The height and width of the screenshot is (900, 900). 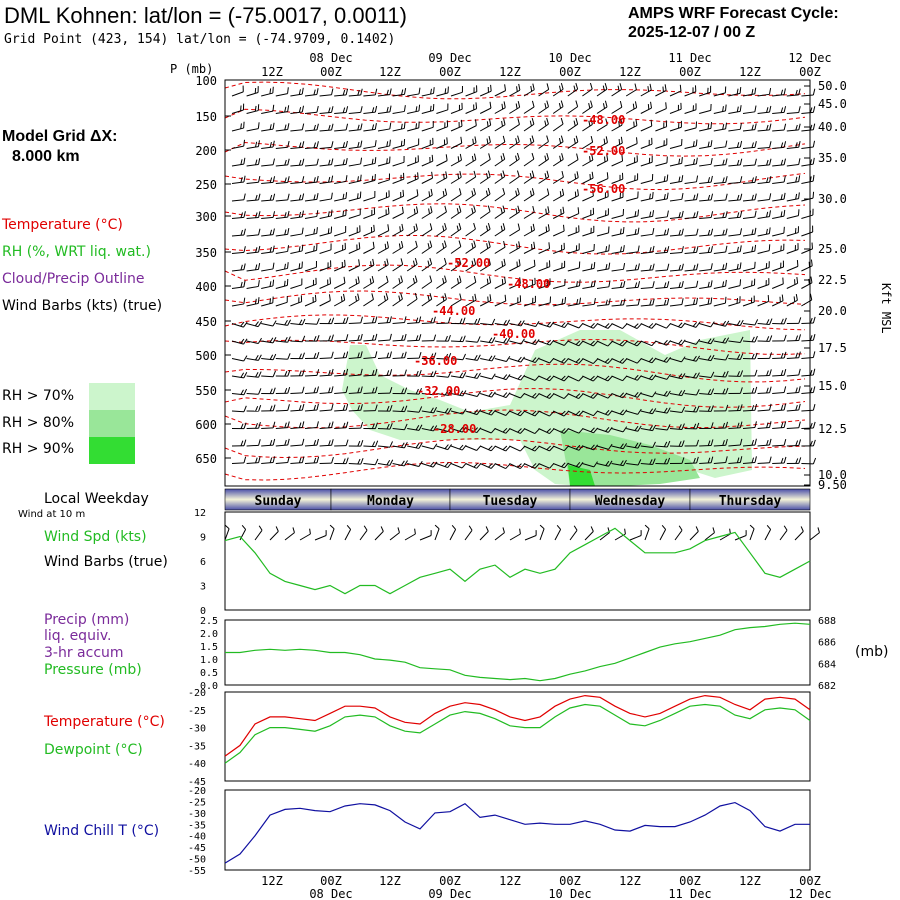 What do you see at coordinates (453, 311) in the screenshot?
I see `contour-label: -44.00` at bounding box center [453, 311].